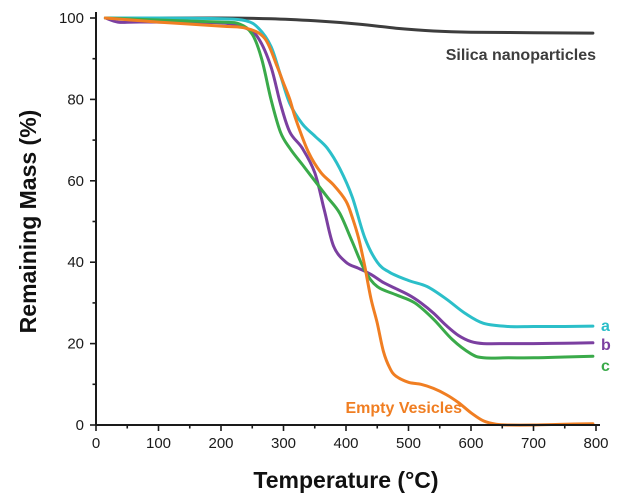 The image size is (618, 496). I want to click on x-tick-label: 400, so click(345, 443).